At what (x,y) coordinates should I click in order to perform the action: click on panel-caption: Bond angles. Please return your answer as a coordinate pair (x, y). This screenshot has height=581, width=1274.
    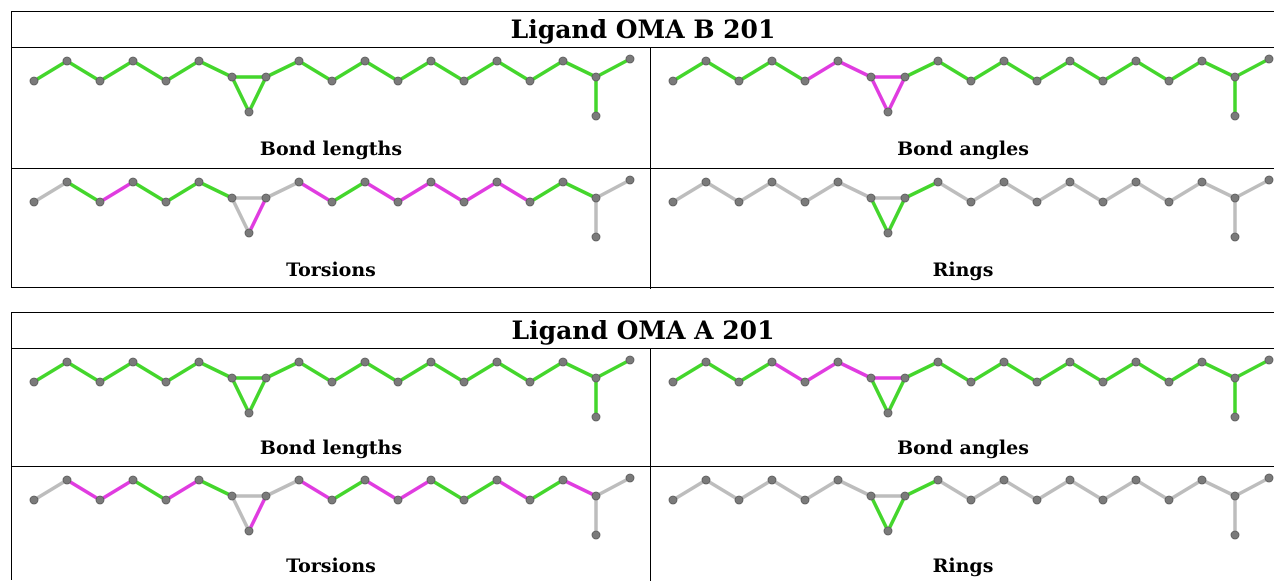
    Looking at the image, I should click on (963, 448).